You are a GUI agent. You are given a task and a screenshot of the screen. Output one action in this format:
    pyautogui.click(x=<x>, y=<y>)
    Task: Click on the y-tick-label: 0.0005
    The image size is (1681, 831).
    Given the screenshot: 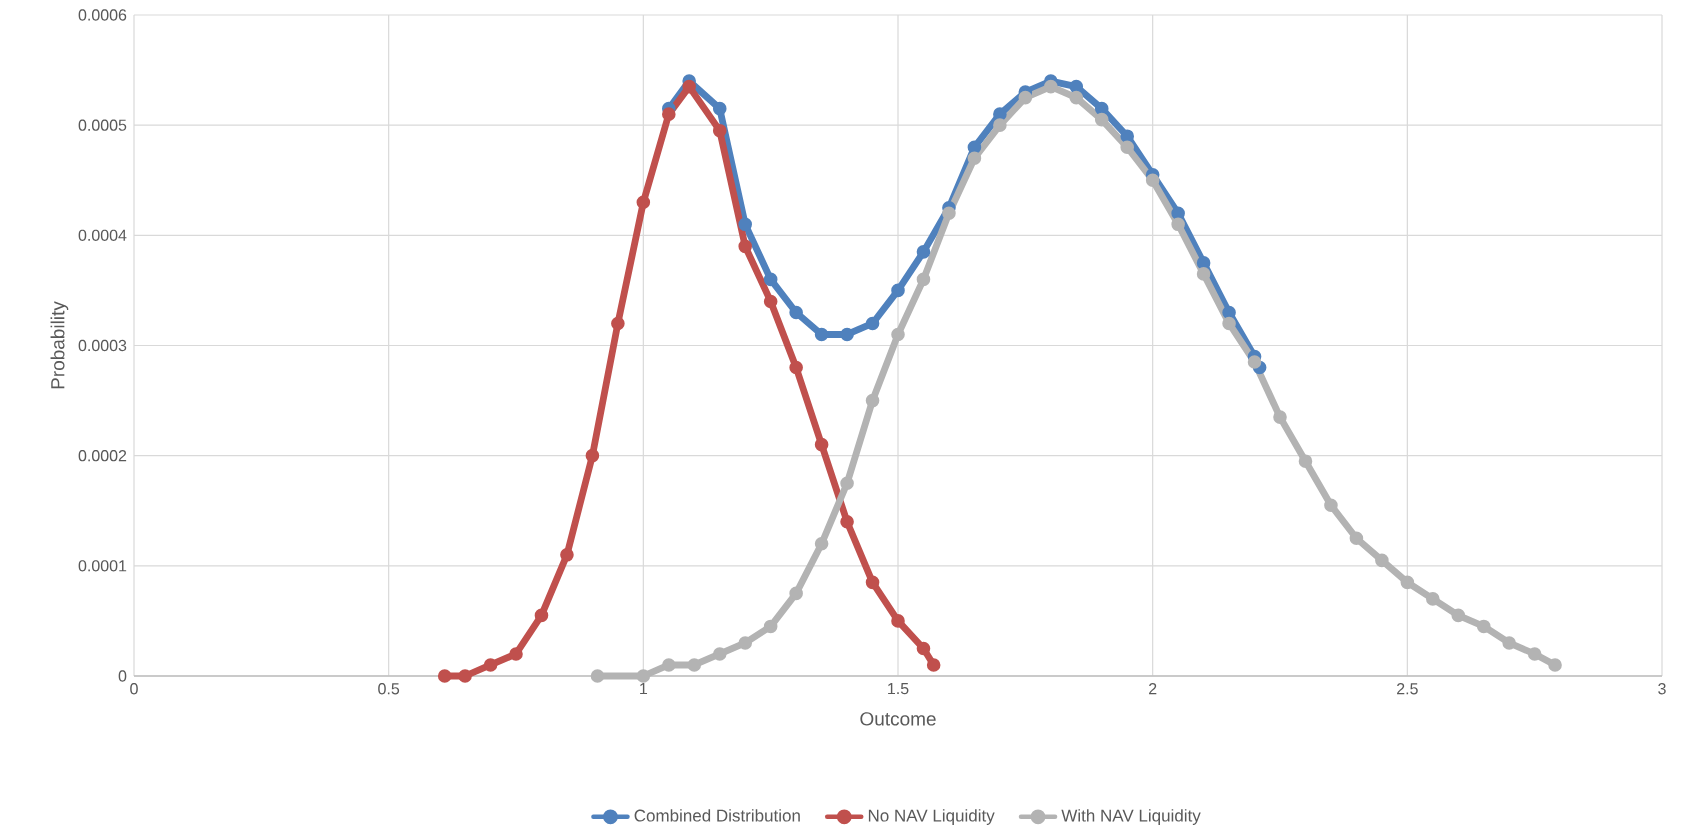 What is the action you would take?
    pyautogui.click(x=102, y=125)
    